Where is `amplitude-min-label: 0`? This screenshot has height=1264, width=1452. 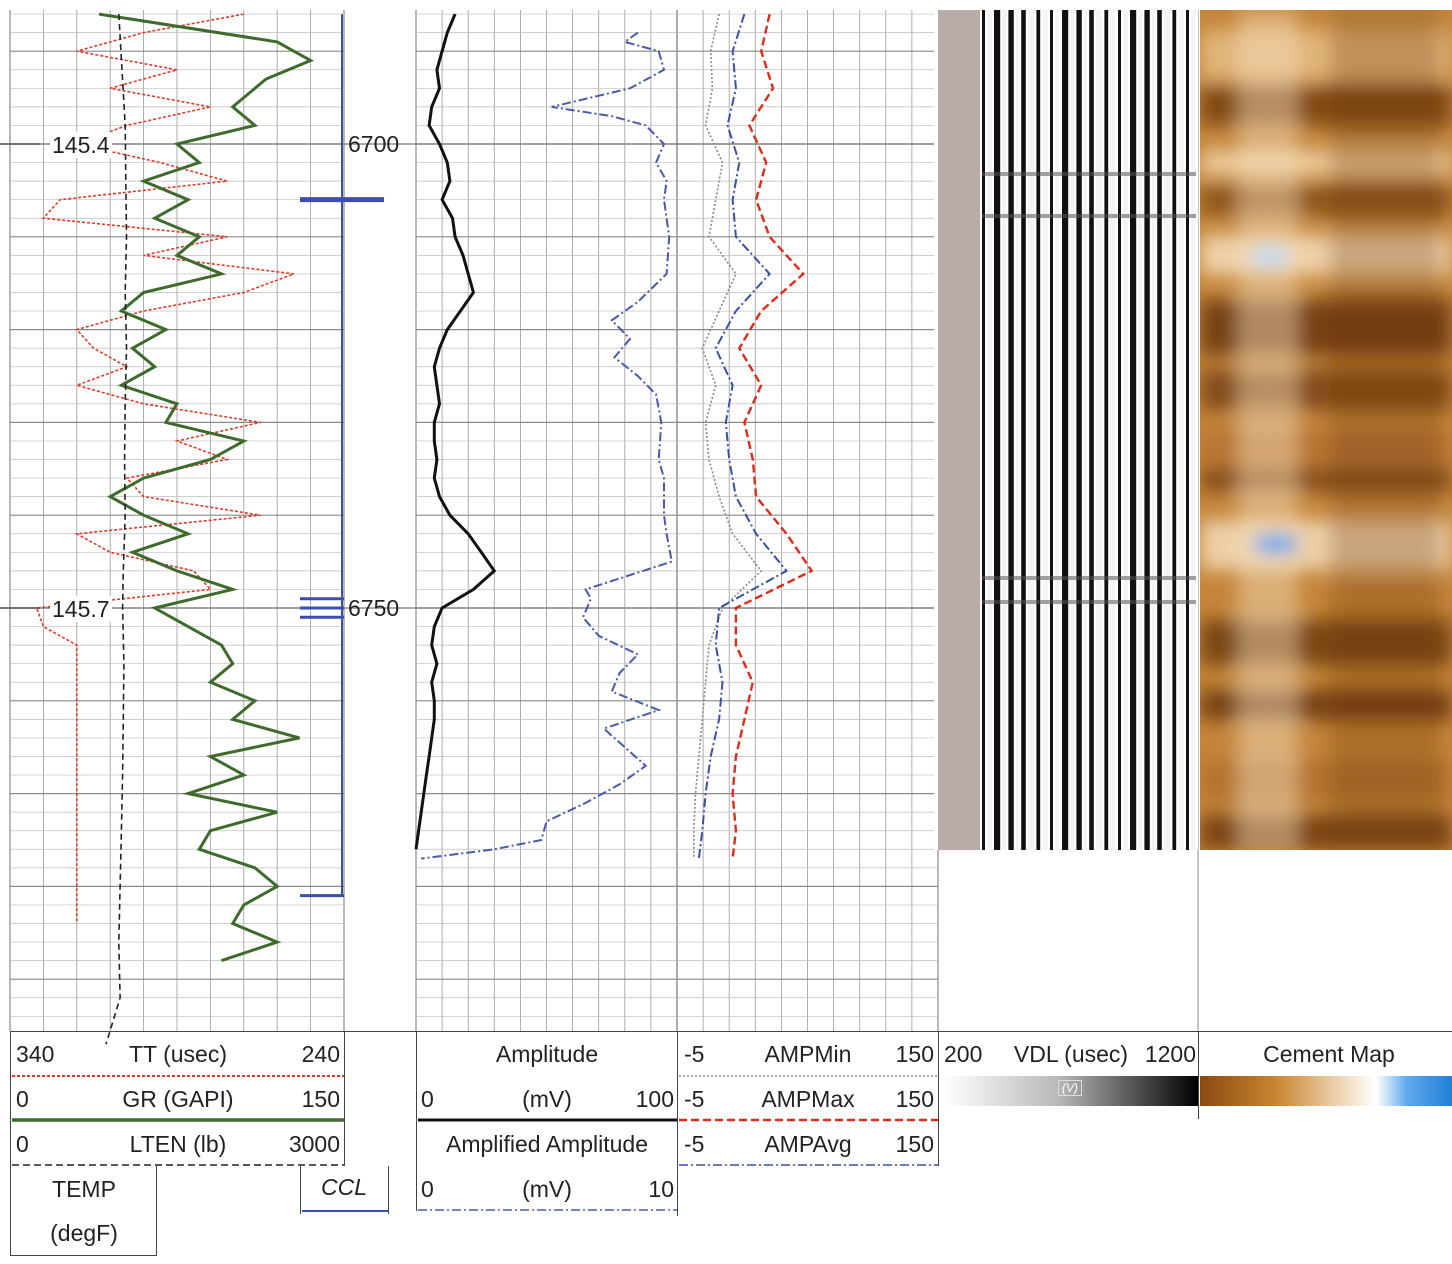 amplitude-min-label: 0 is located at coordinates (427, 1099).